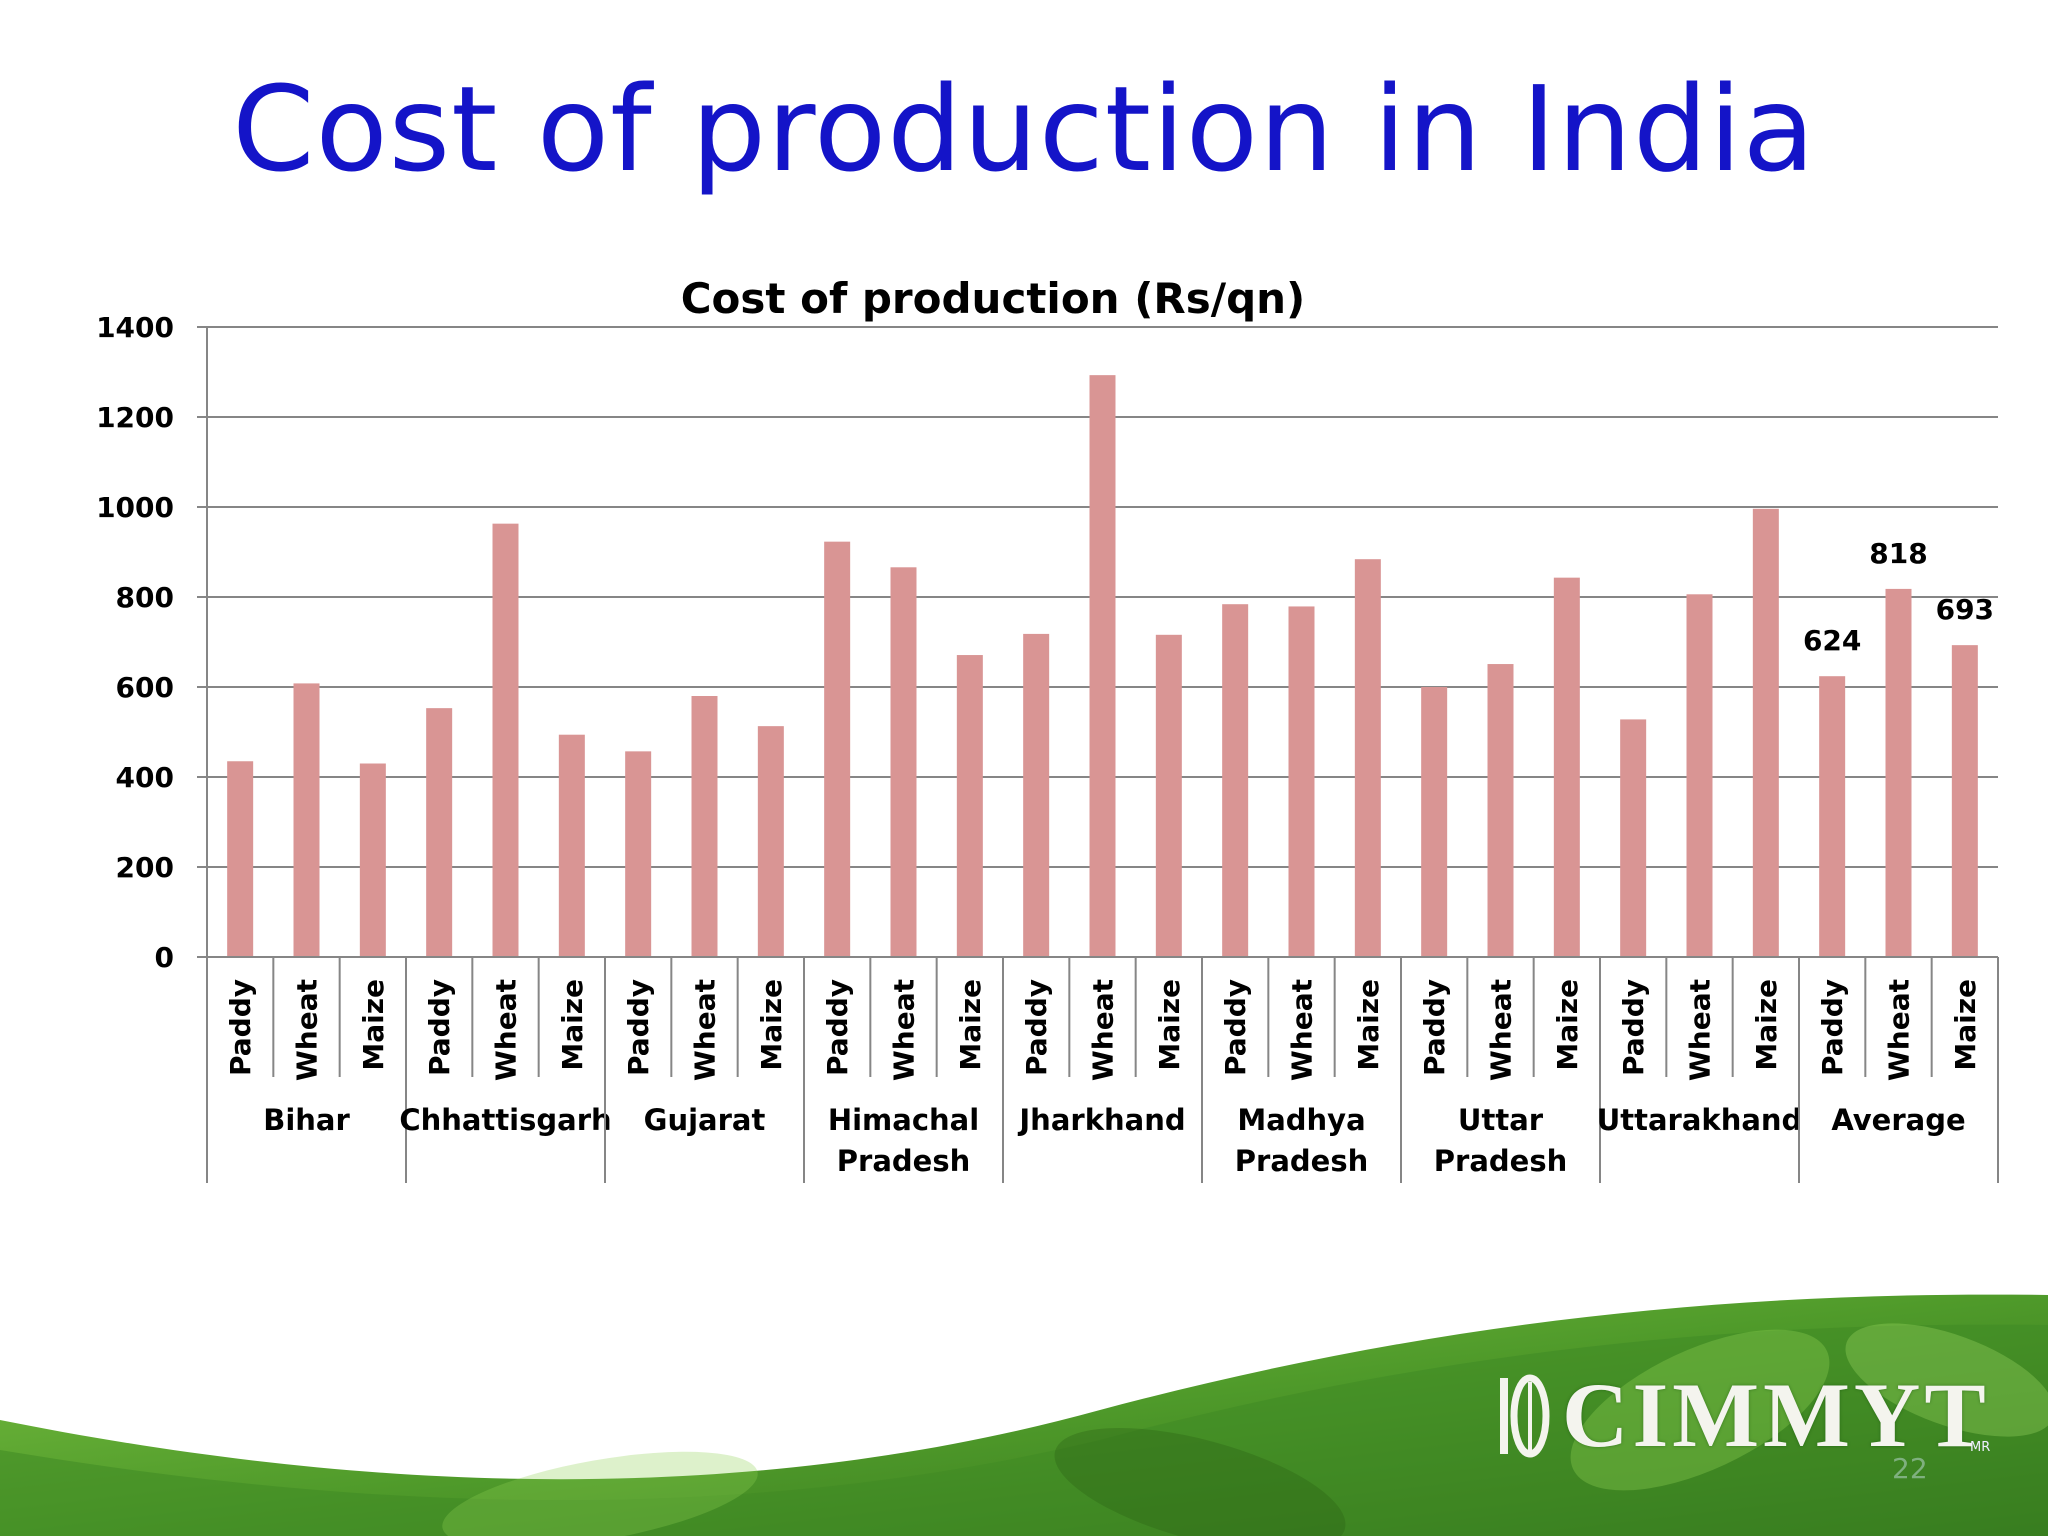  What do you see at coordinates (145, 867) in the screenshot?
I see `y-tick-label: 200` at bounding box center [145, 867].